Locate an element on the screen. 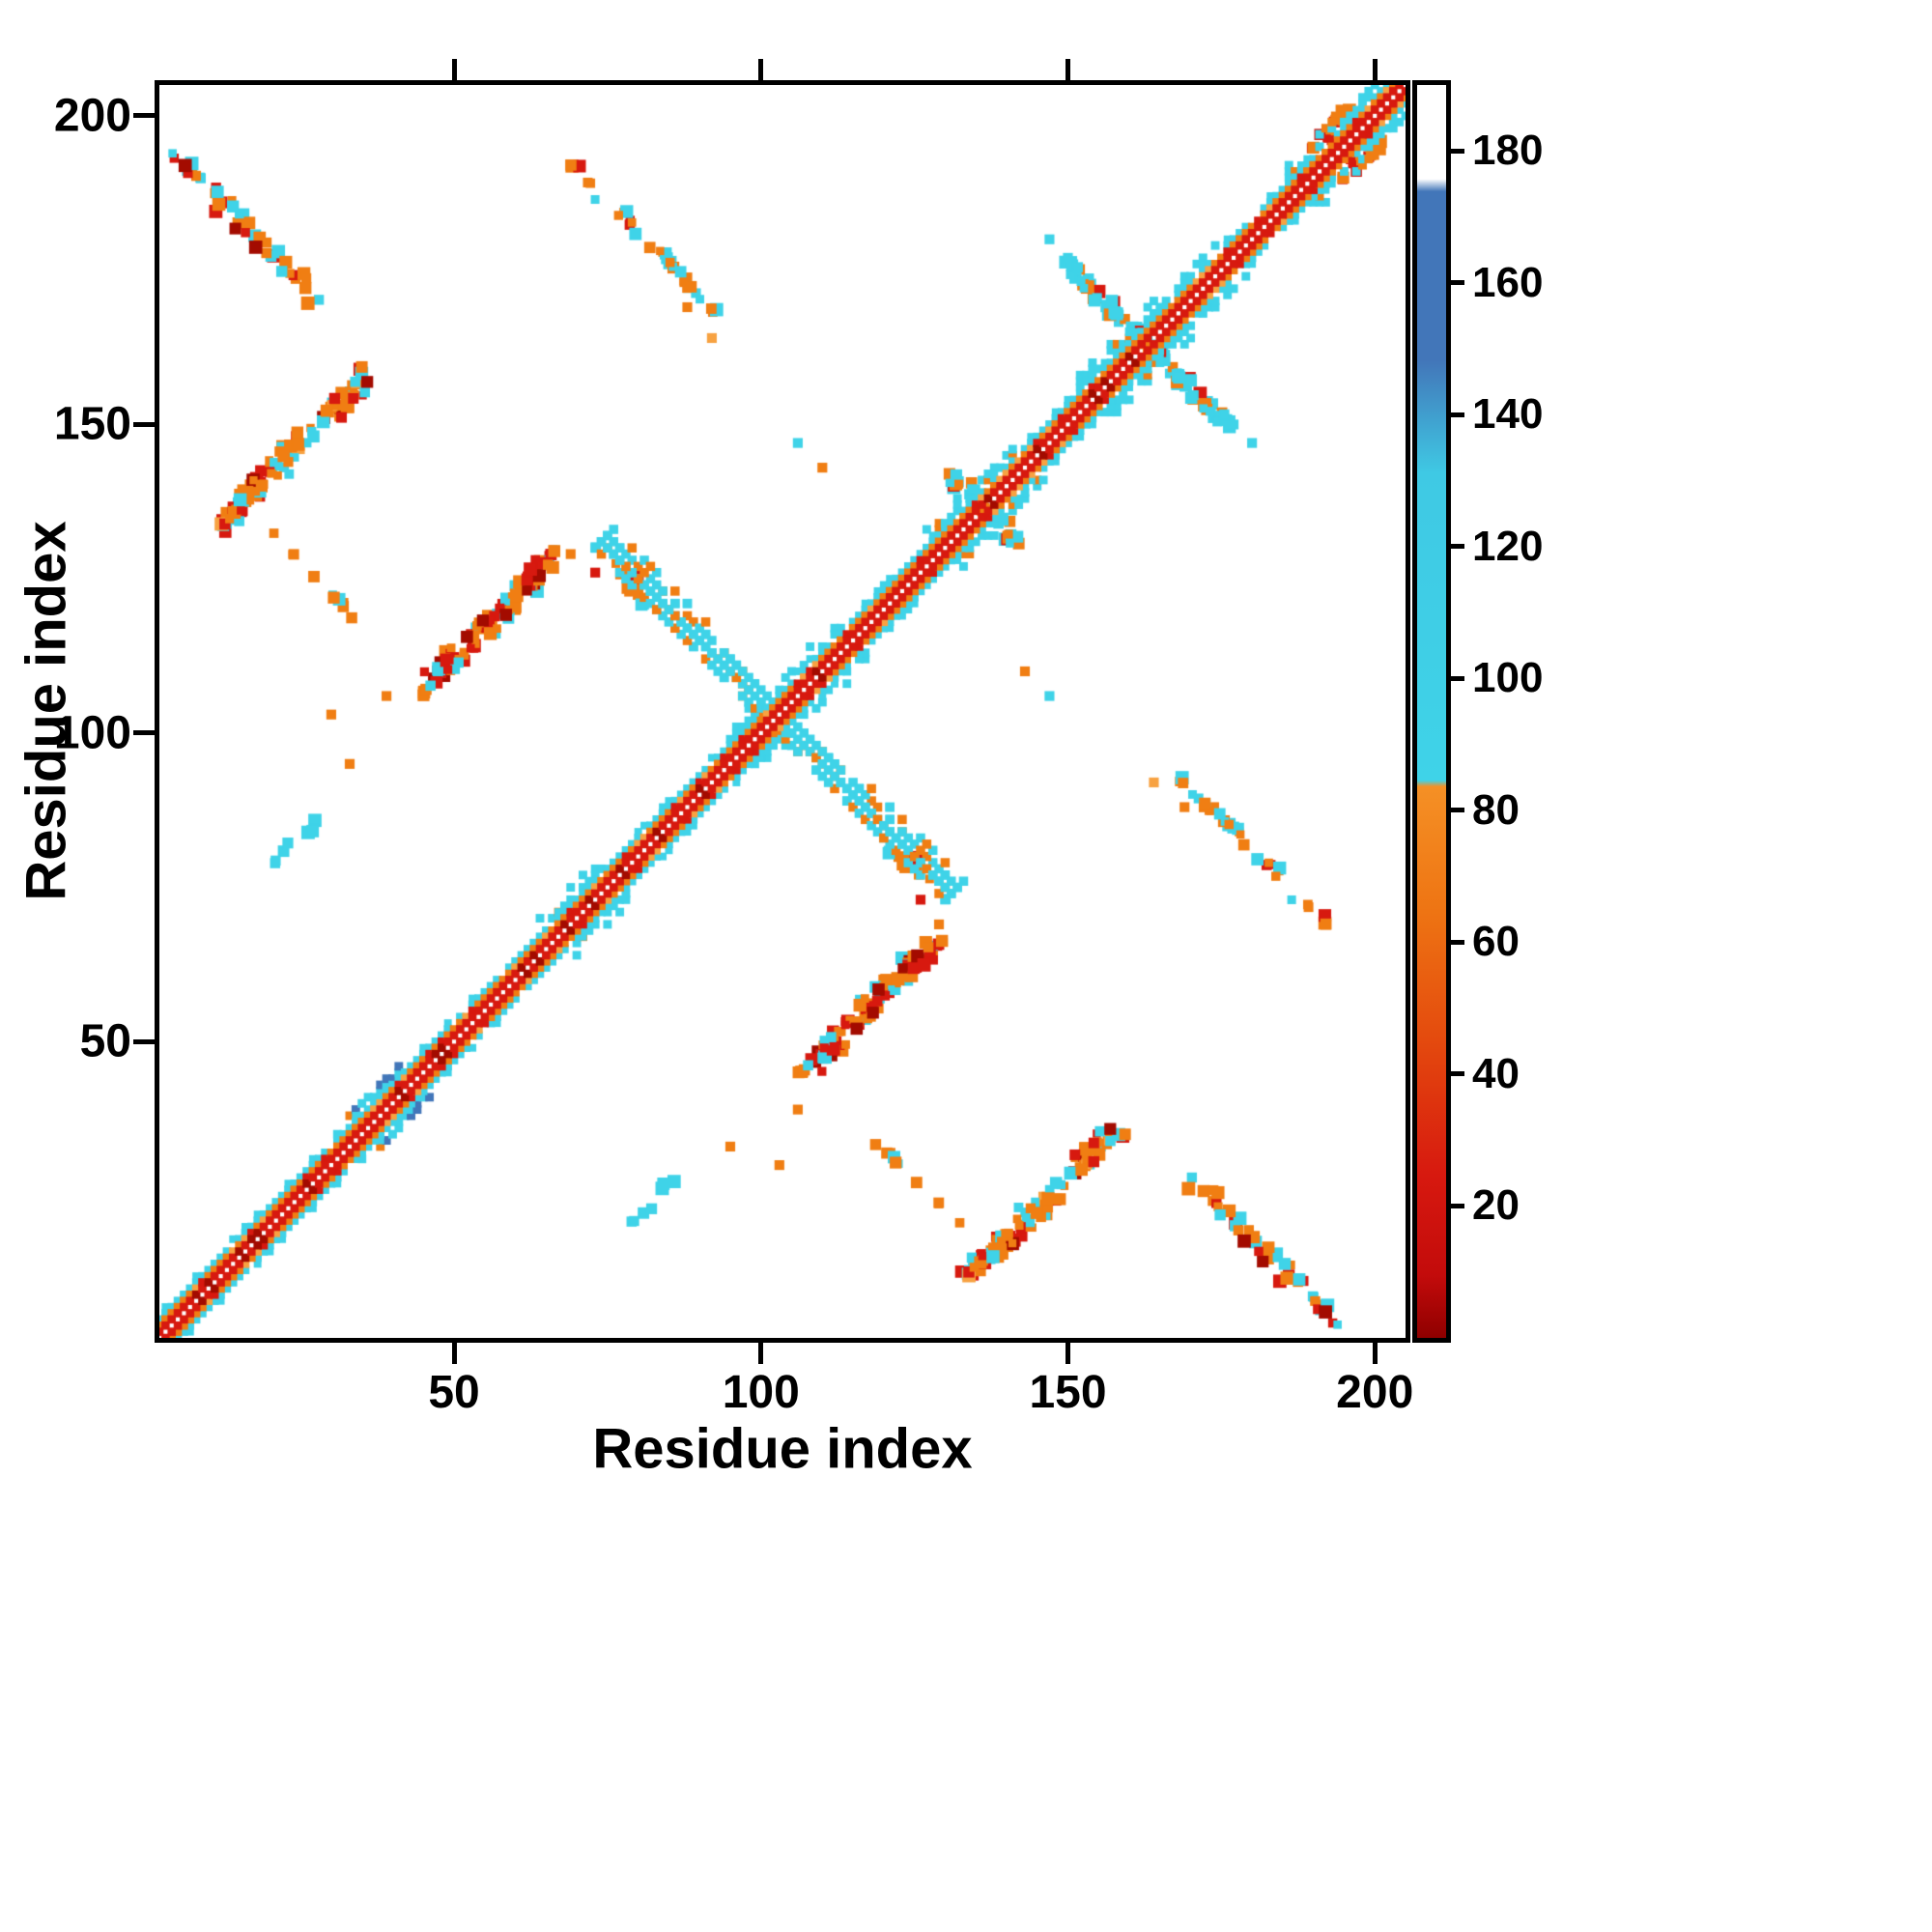  x-tick-label: 100 is located at coordinates (761, 1392).